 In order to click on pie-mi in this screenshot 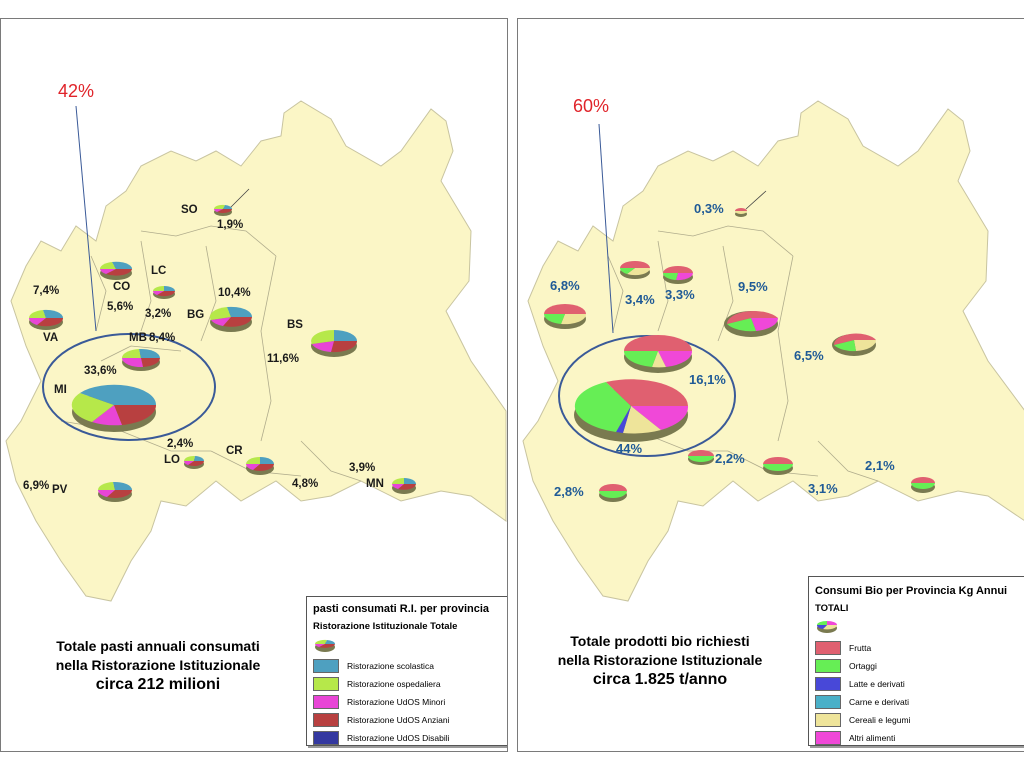, I will do `click(114, 408)`.